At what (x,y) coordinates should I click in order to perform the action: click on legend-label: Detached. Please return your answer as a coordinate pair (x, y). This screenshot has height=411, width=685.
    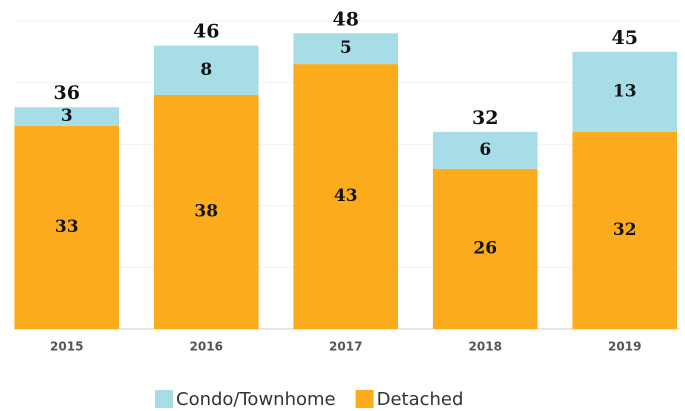
    Looking at the image, I should click on (420, 399).